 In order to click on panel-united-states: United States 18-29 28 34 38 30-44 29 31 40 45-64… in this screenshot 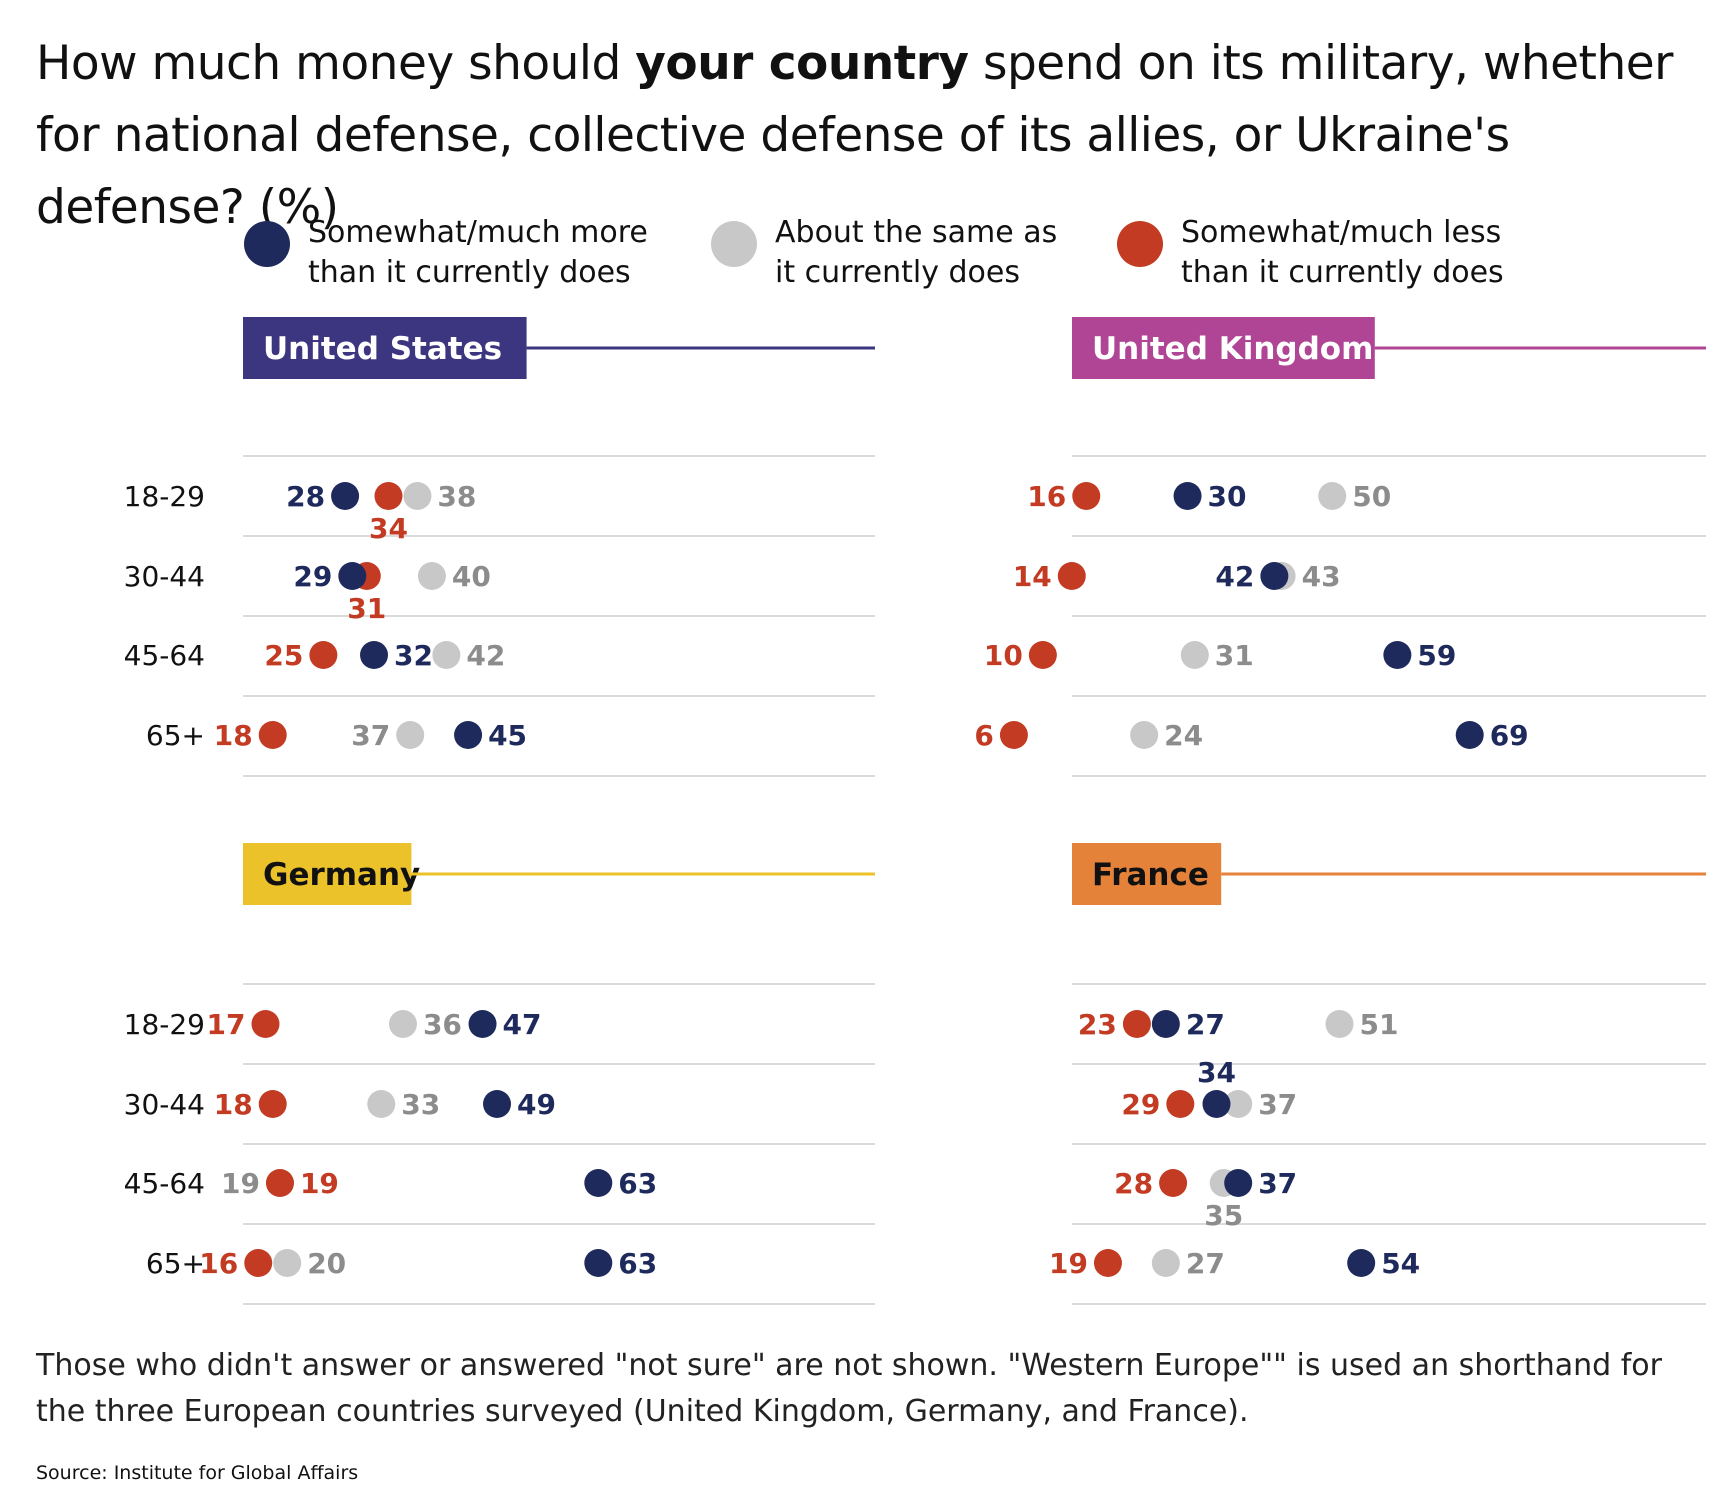, I will do `click(499, 547)`.